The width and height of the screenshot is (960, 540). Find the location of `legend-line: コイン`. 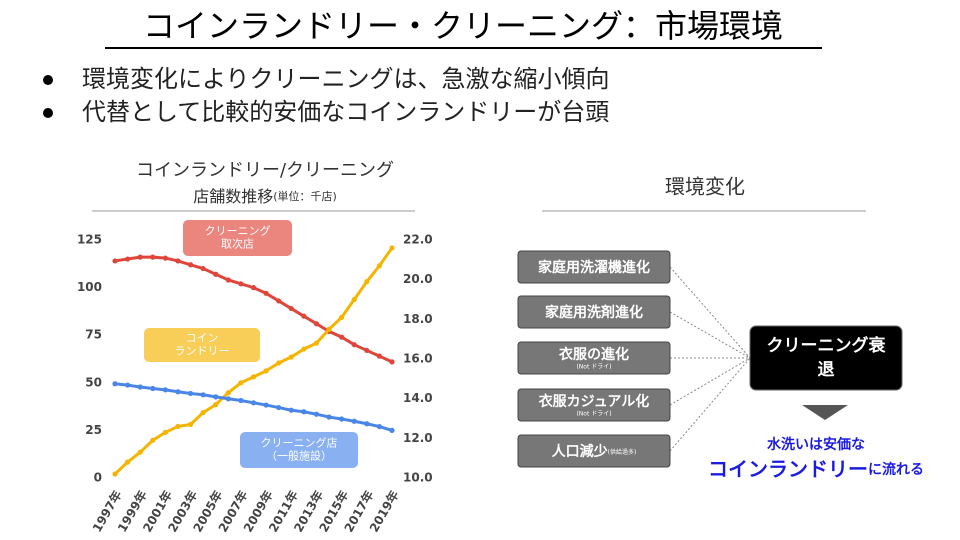

legend-line: コイン is located at coordinates (202, 338).